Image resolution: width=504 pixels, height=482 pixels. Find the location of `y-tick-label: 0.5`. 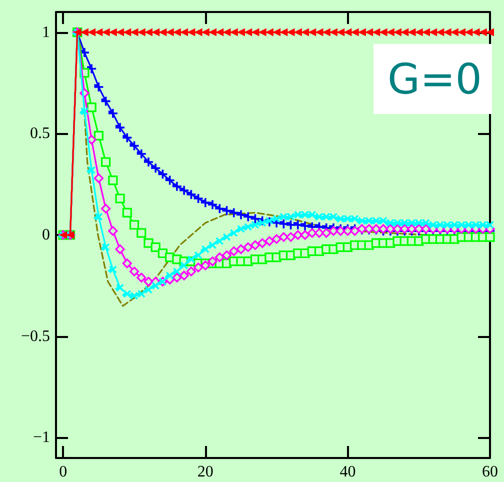

y-tick-label: 0.5 is located at coordinates (40, 133).